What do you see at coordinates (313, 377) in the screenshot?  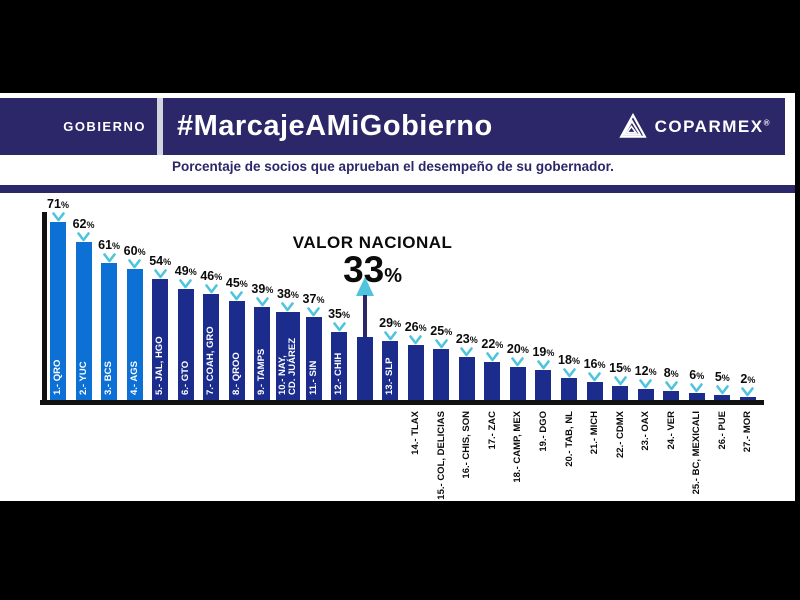 I see `bar-state-label: 11.- SIN` at bounding box center [313, 377].